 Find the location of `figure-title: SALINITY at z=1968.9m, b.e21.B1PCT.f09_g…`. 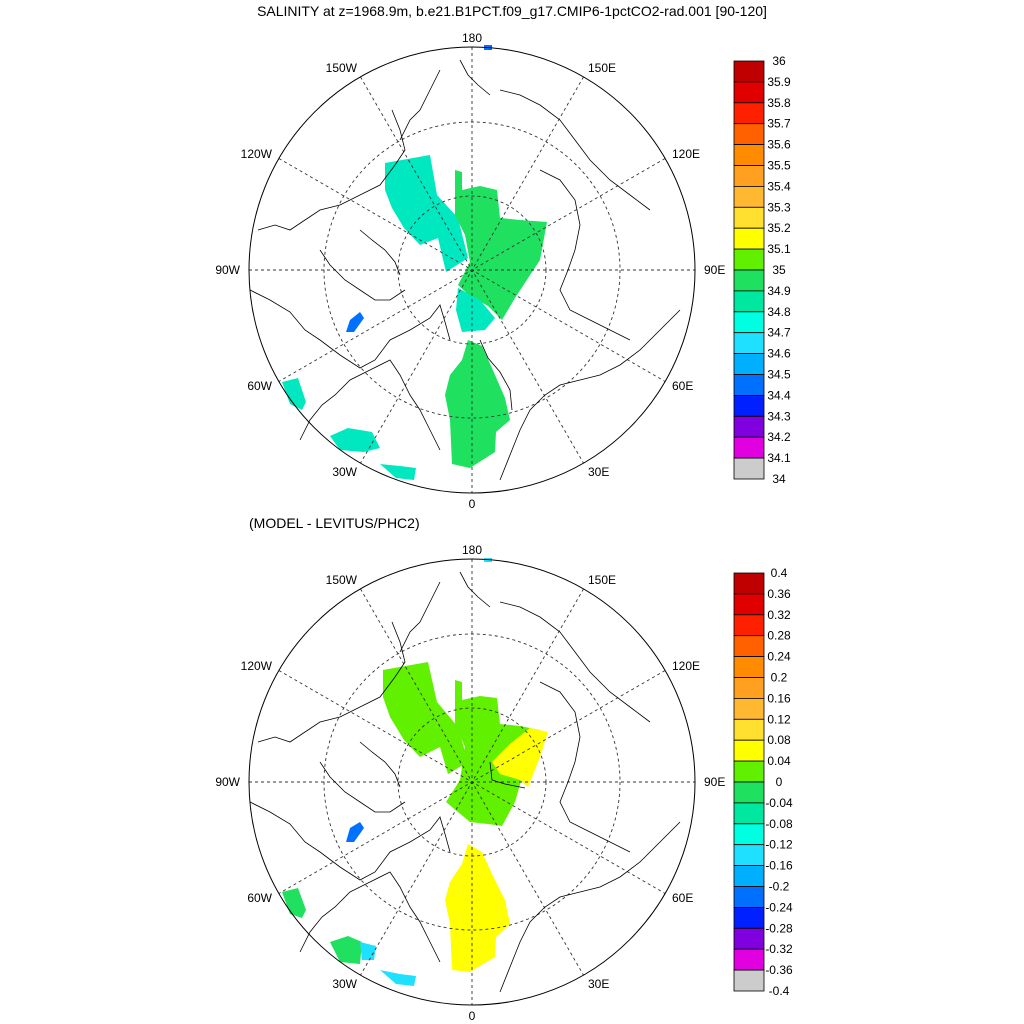

figure-title: SALINITY at z=1968.9m, b.e21.B1PCT.f09_g… is located at coordinates (512, 11).